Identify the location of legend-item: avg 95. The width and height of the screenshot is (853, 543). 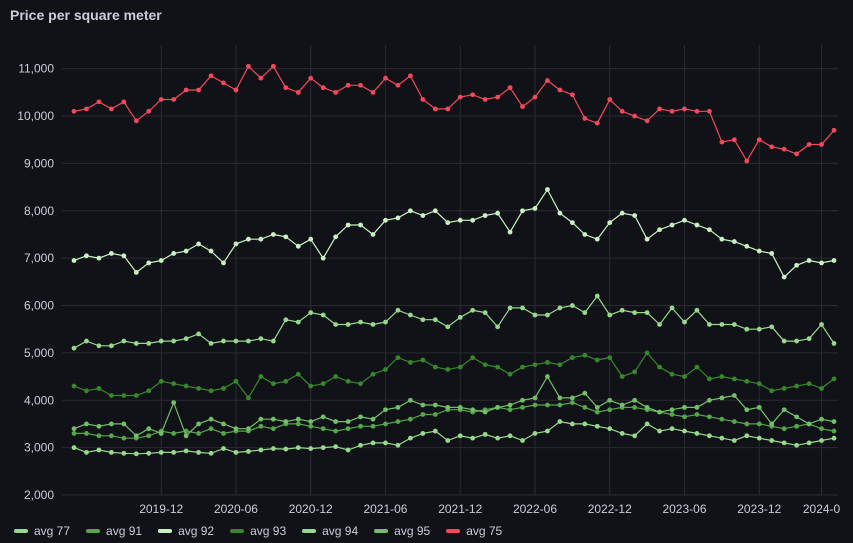
(402, 531).